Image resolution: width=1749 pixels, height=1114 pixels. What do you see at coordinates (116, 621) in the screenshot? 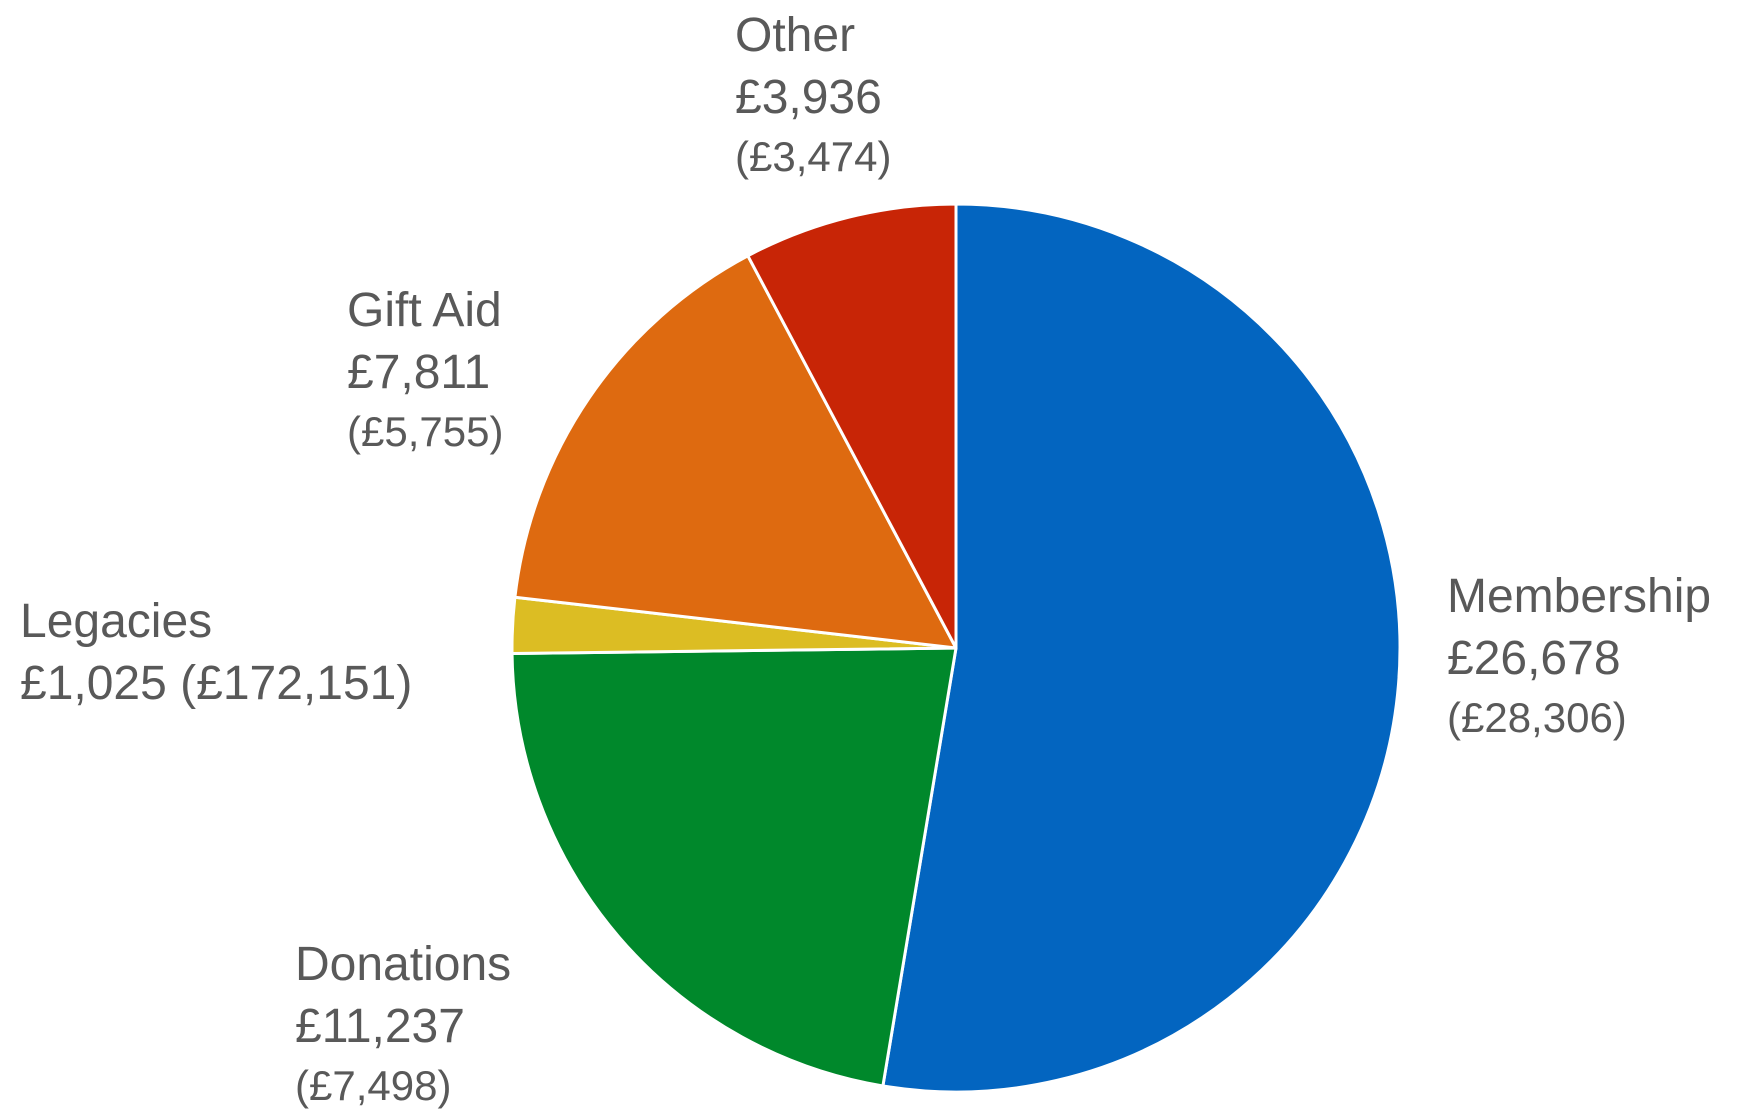
I see `slice-name-legacies: Legacies` at bounding box center [116, 621].